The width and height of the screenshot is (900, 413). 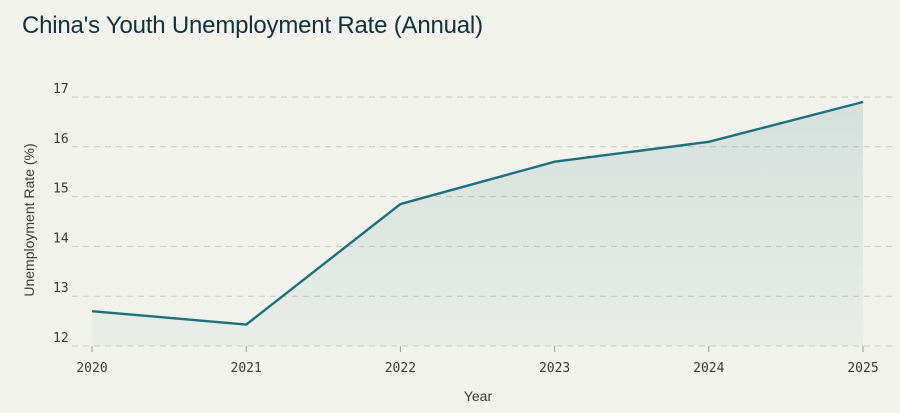 What do you see at coordinates (555, 162) in the screenshot?
I see `data-point-2023` at bounding box center [555, 162].